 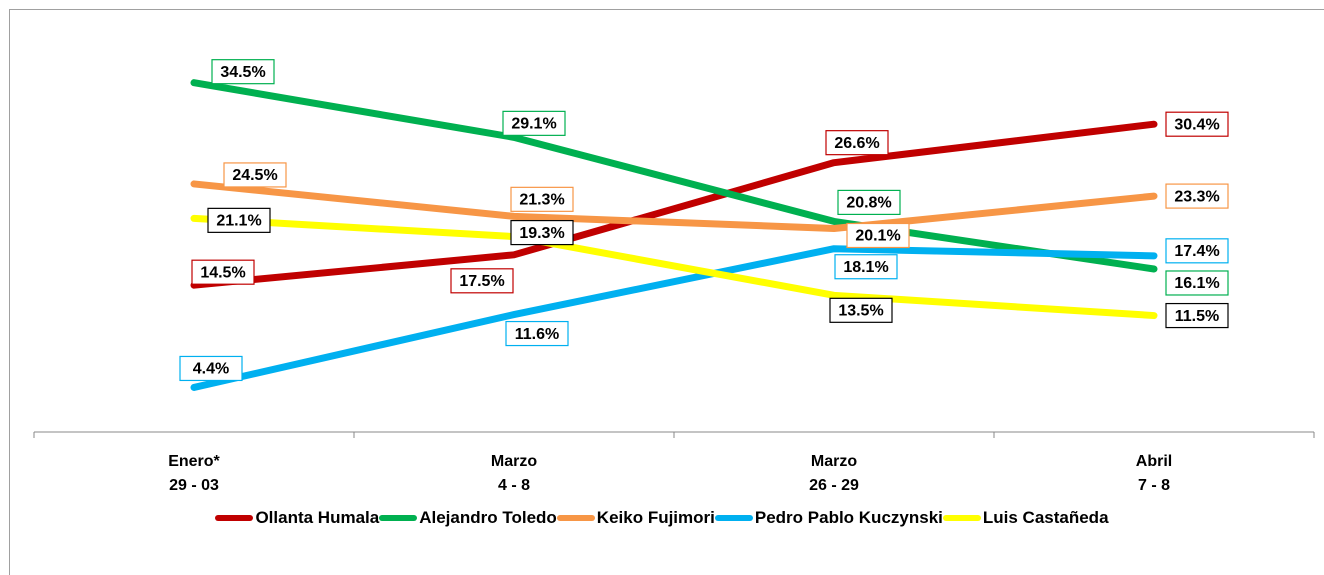 I want to click on data-label: 11.5%, so click(x=1197, y=316).